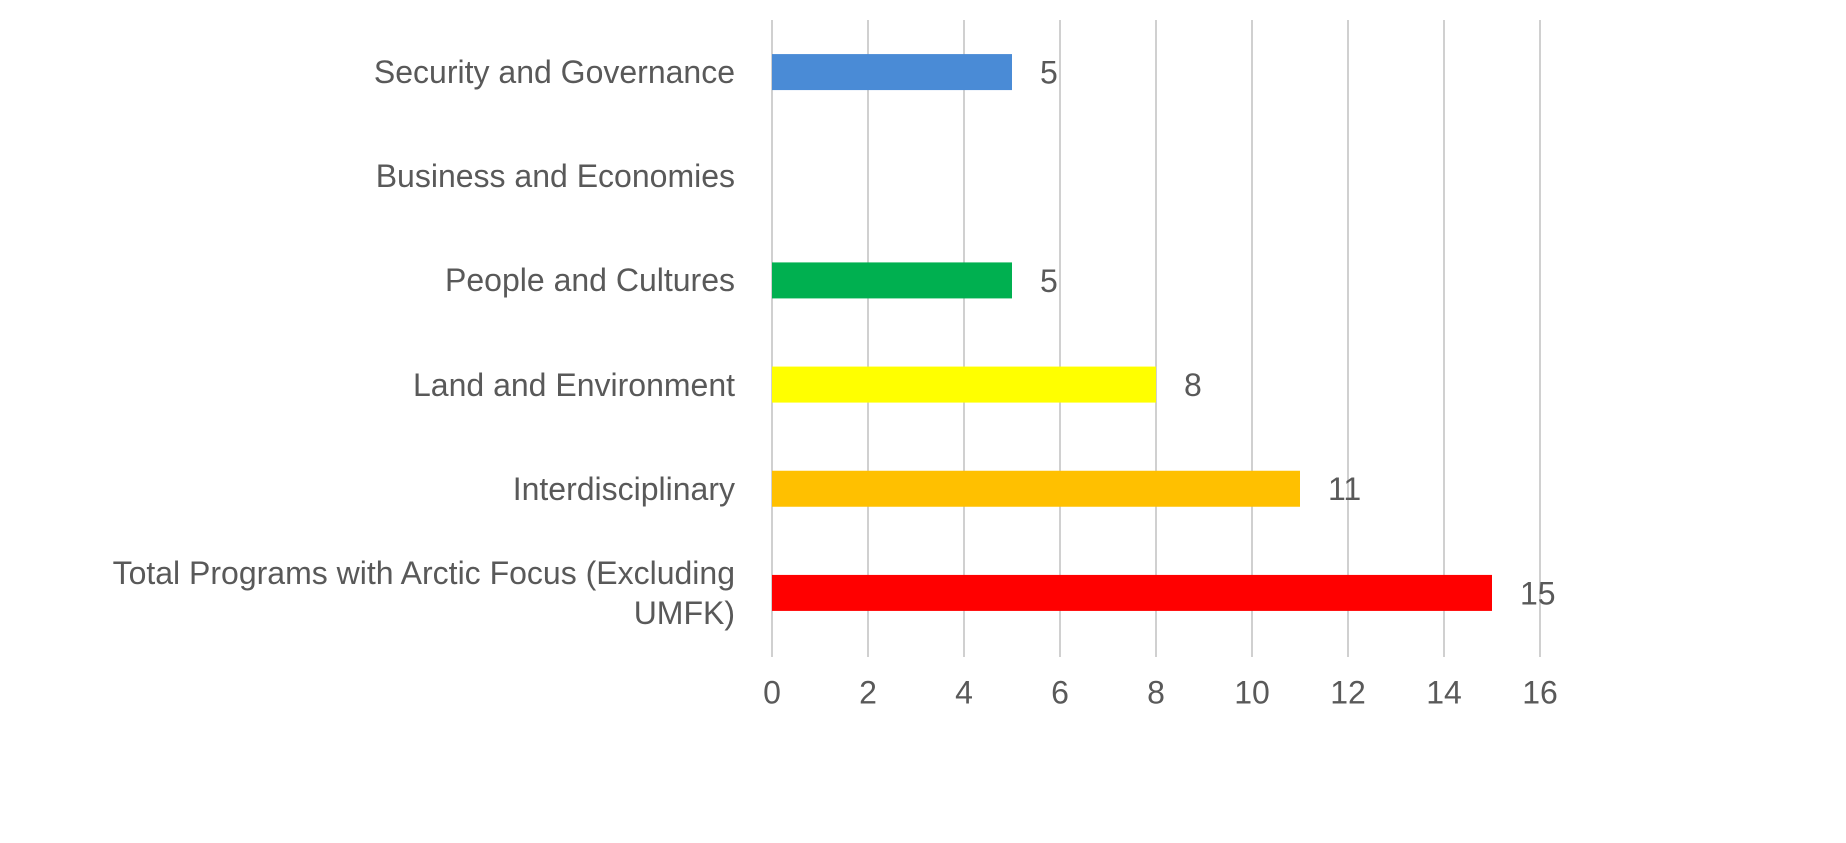 This screenshot has height=843, width=1846. What do you see at coordinates (772, 692) in the screenshot?
I see `x-tick-label: 0` at bounding box center [772, 692].